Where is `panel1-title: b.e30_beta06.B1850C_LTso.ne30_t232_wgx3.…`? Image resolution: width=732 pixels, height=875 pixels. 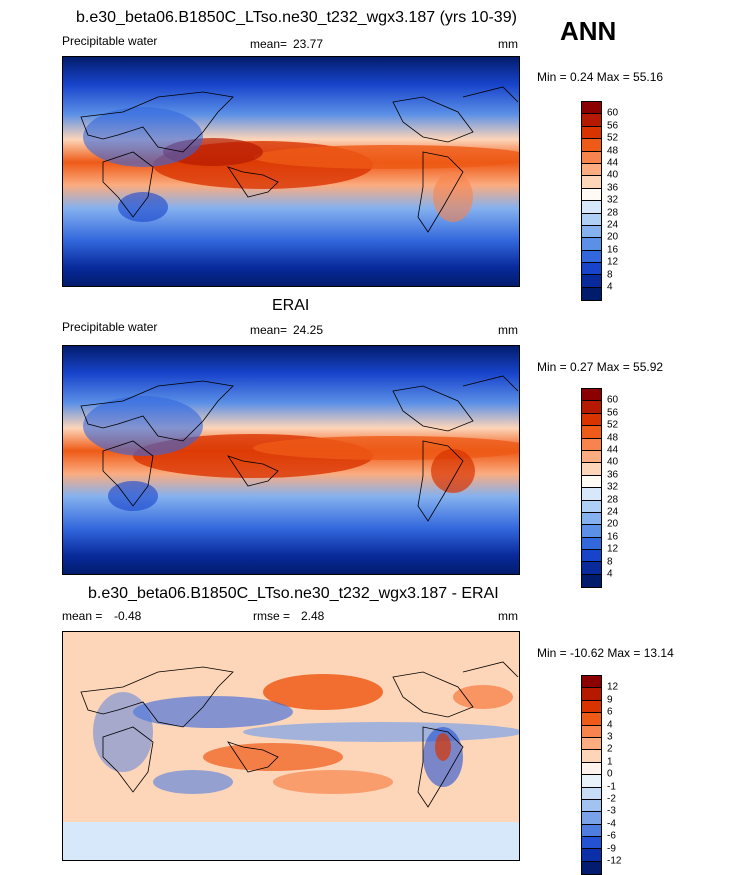
panel1-title: b.e30_beta06.B1850C_LTso.ne30_t232_wgx3.… is located at coordinates (296, 17).